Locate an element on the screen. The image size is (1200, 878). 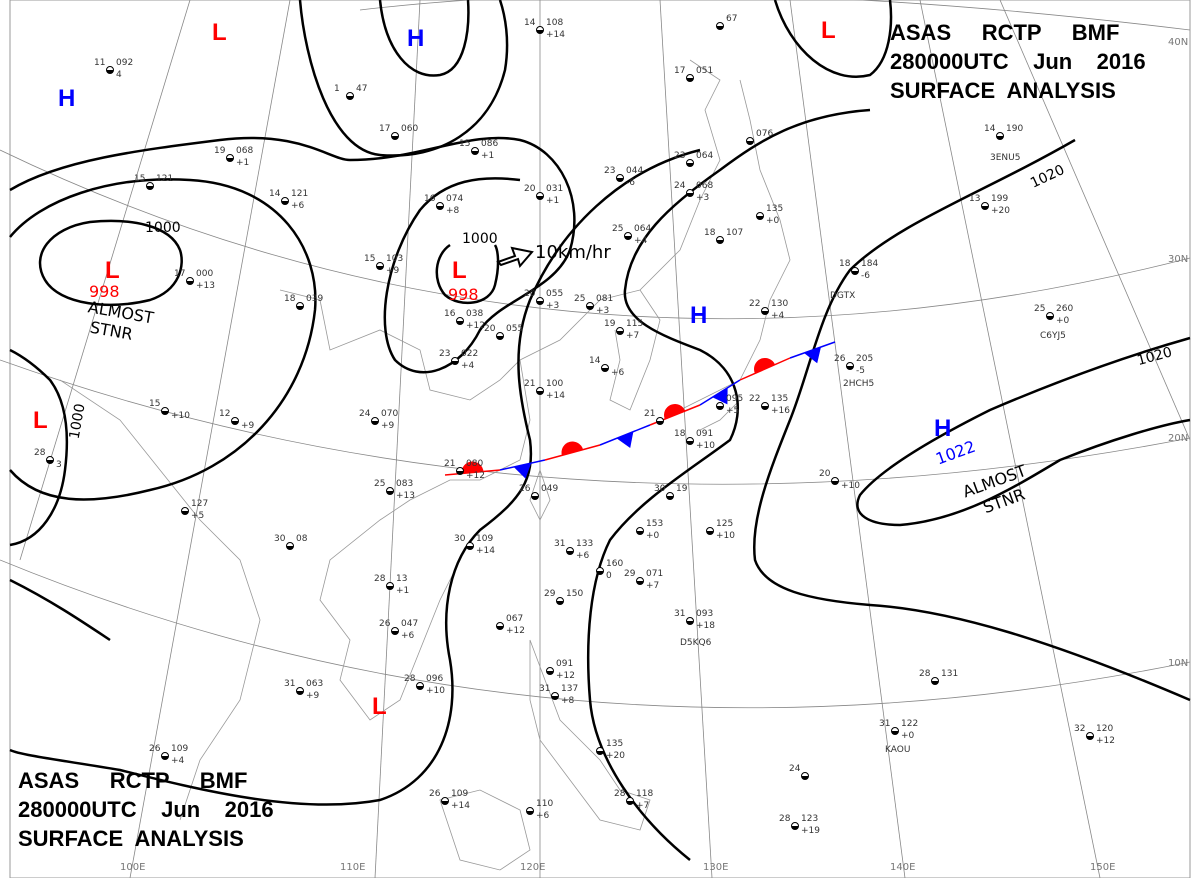
station-tendency: +10 is located at coordinates (180, 416).